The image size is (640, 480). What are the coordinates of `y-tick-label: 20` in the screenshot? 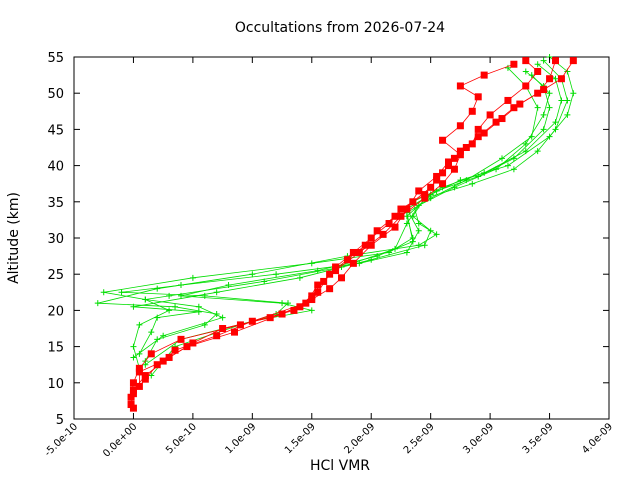 It's located at (55, 311).